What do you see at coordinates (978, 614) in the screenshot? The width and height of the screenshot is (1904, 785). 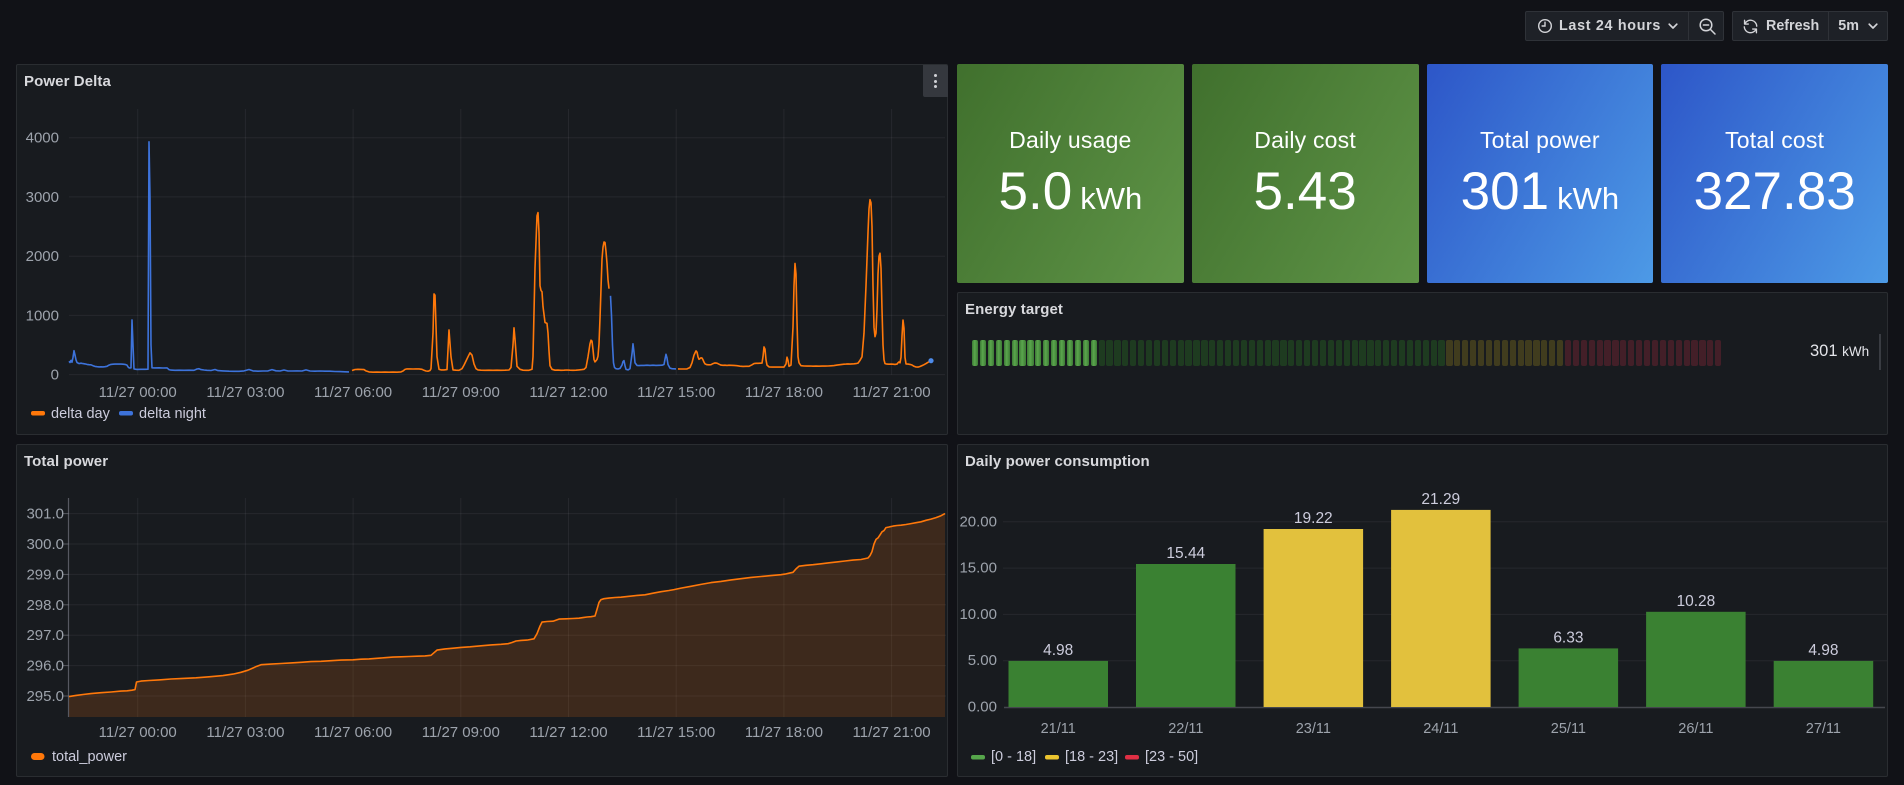 I see `svg-text: 10.00` at bounding box center [978, 614].